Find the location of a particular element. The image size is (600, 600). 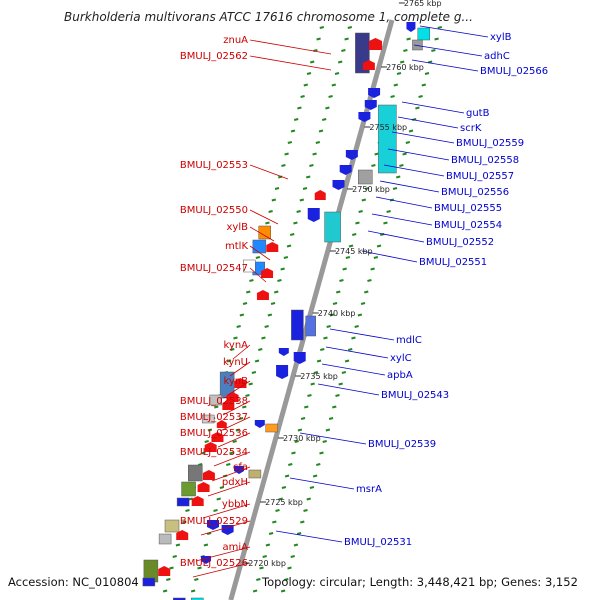

gene-label-right: gutB is located at coordinates (478, 113).